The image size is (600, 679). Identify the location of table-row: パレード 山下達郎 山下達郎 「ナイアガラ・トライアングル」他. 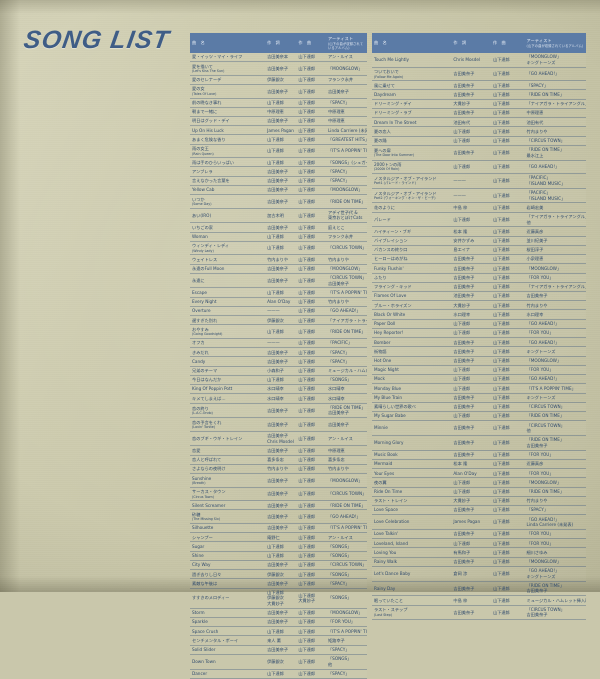
(479, 220).